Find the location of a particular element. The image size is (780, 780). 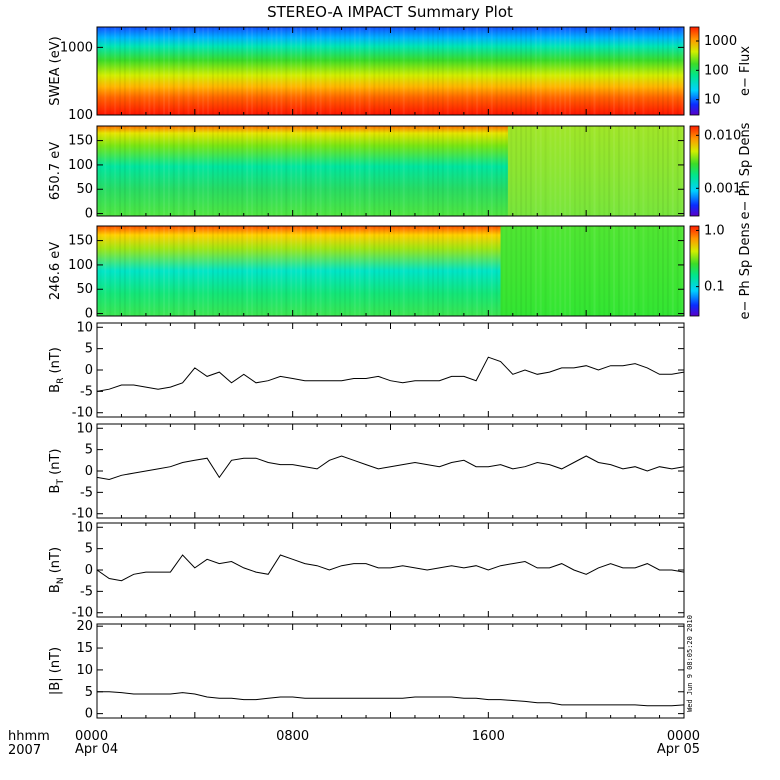

x-tick-date-label: Apr 04 is located at coordinates (96, 749).